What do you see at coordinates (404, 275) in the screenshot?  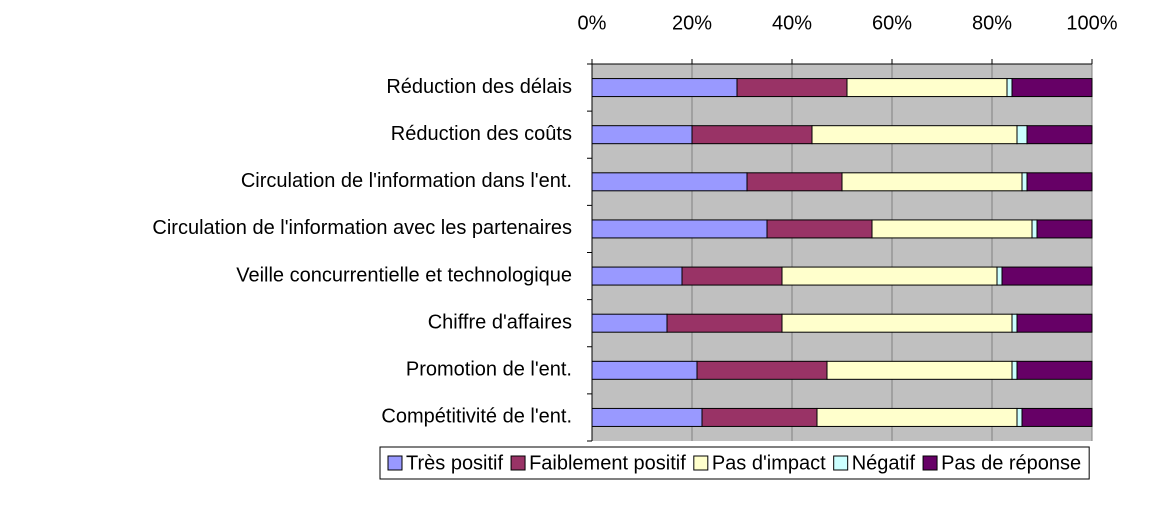 I see `y-tick-label: Veille concurrentielle et technologique` at bounding box center [404, 275].